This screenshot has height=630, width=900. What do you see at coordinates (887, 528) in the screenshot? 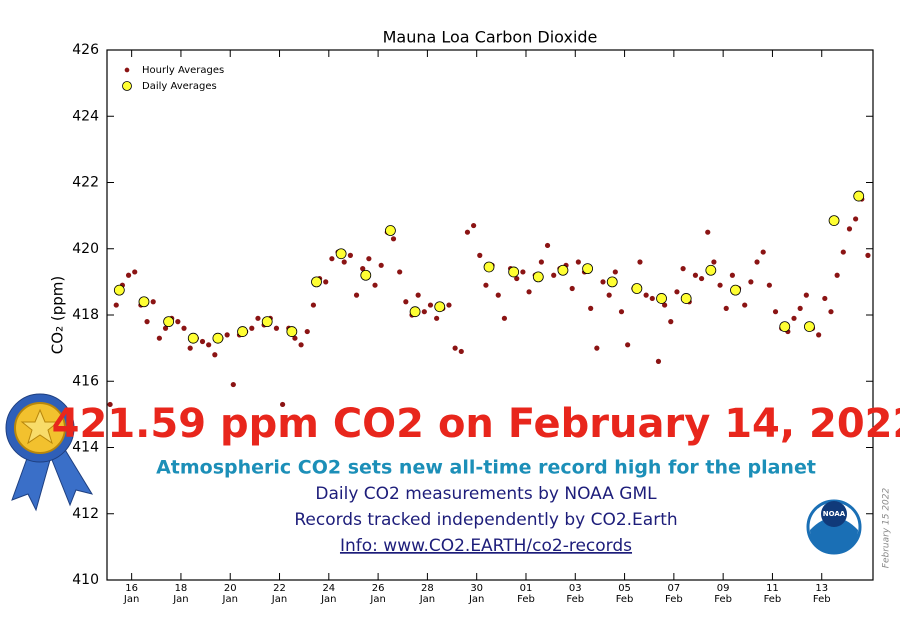
I see `side-note: February 15 2022` at bounding box center [887, 528].